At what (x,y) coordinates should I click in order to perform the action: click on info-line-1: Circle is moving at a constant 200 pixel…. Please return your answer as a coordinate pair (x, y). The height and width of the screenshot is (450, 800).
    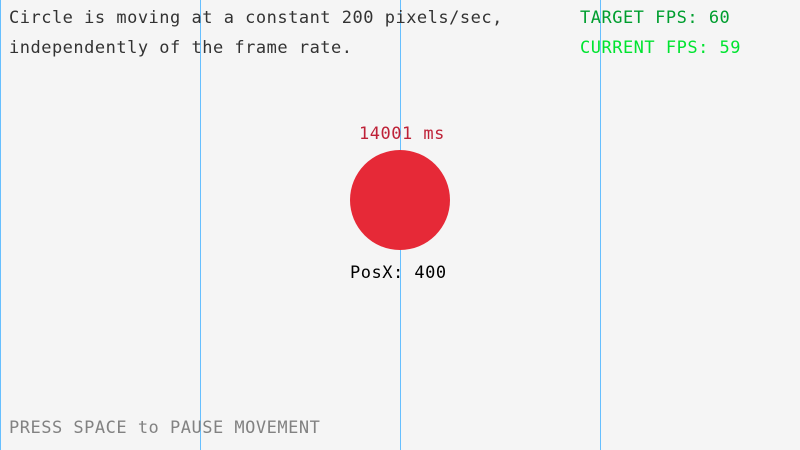
    Looking at the image, I should click on (256, 18).